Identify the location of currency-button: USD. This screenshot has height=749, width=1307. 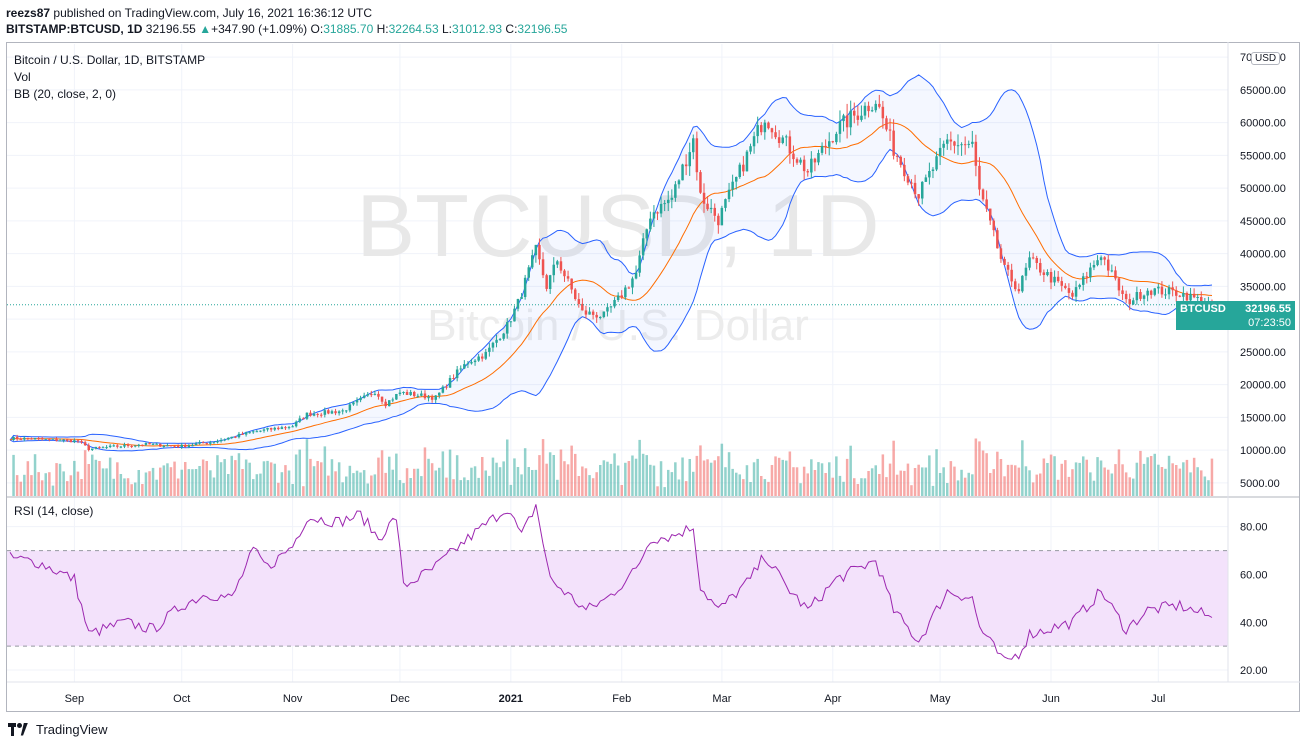
(1266, 58).